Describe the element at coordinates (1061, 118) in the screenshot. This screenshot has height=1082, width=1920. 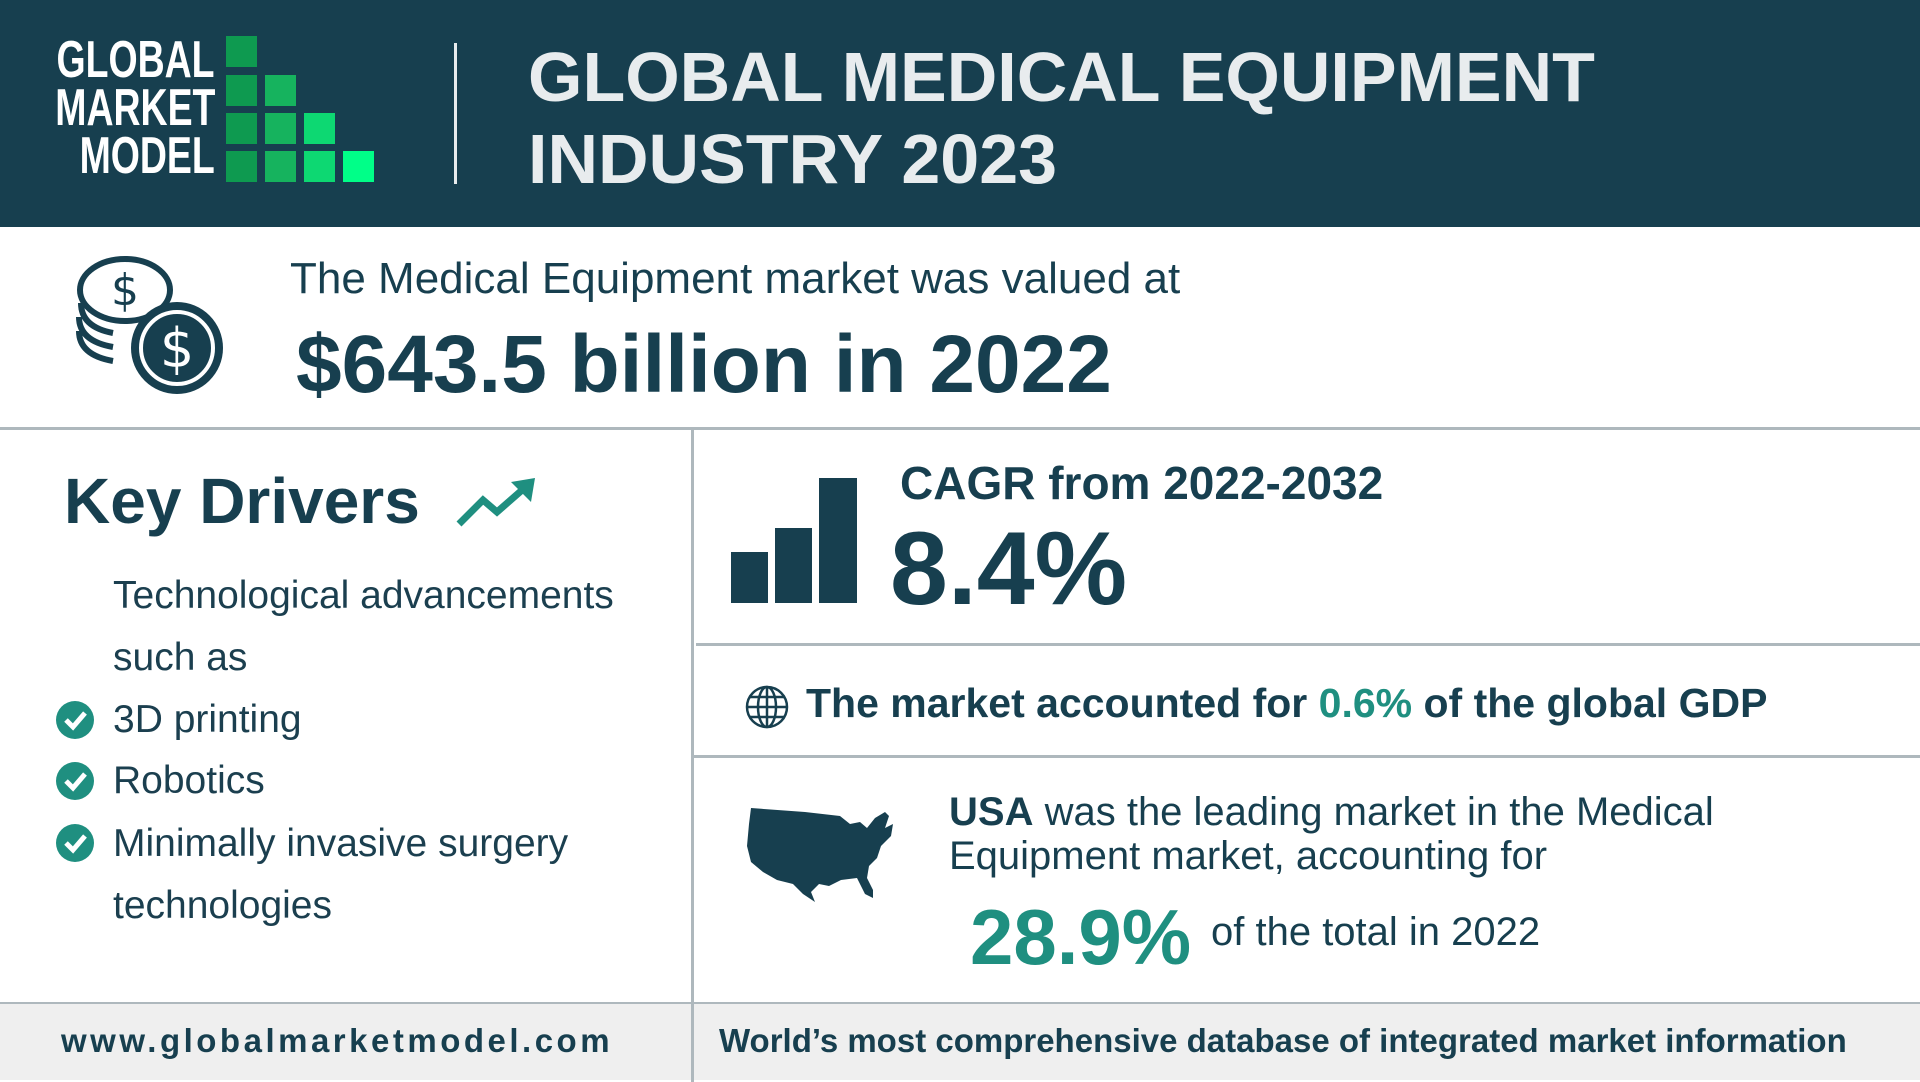
I see `page-title: GLOBAL MEDICAL EQUIPMENT INDUSTRY 2023` at that location.